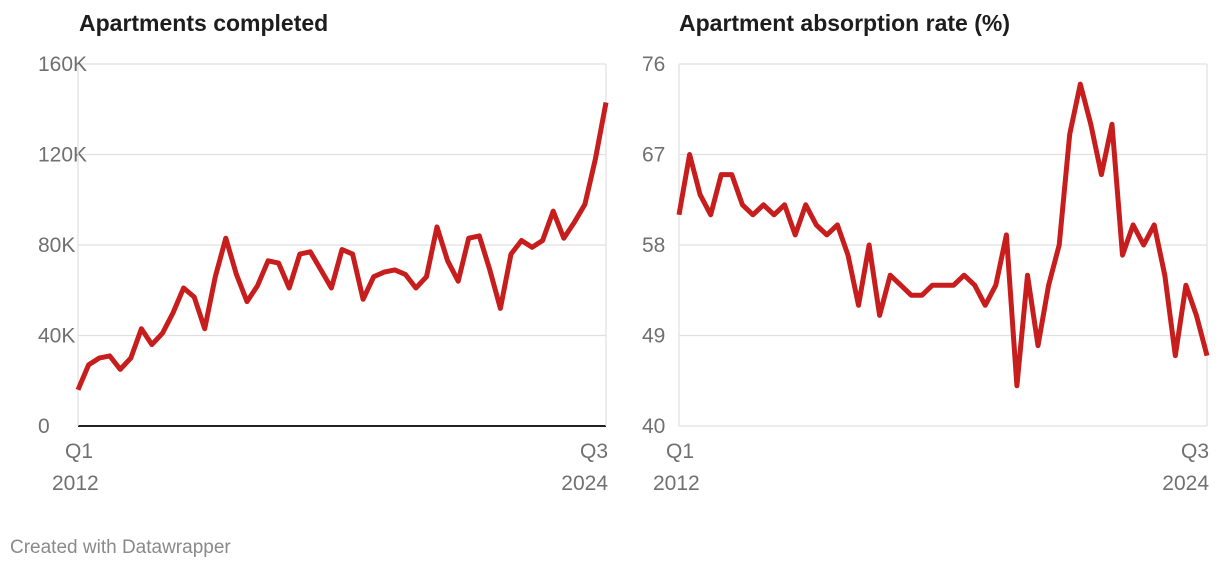  Describe the element at coordinates (62, 155) in the screenshot. I see `y-tick-label: 120K` at that location.